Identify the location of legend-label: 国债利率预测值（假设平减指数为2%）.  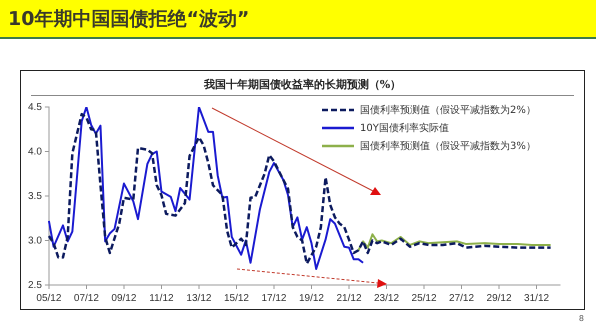
(448, 110).